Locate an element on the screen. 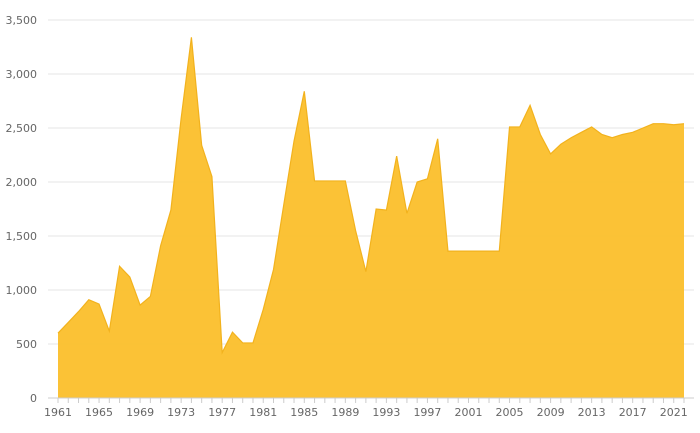  x-tick-label: 1989 is located at coordinates (345, 412).